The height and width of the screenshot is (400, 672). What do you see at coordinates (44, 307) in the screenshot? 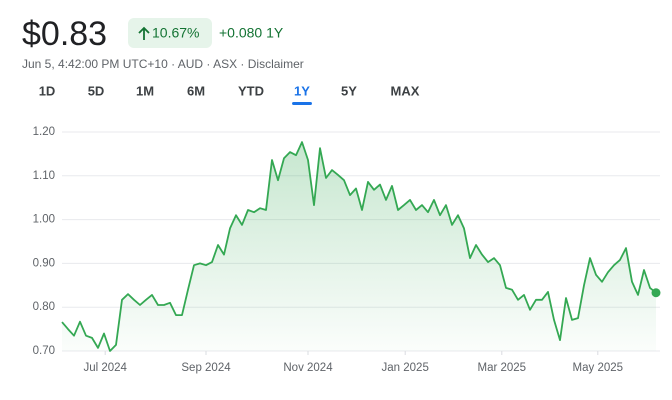
I see `y-tick-label: 0.80` at bounding box center [44, 307].